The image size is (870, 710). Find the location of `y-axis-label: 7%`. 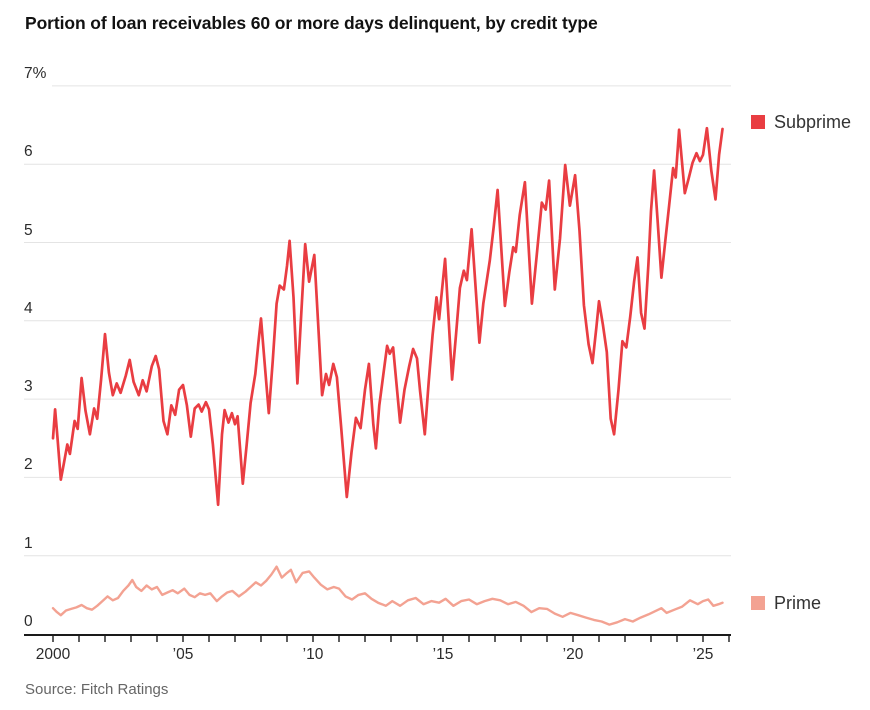

y-axis-label: 7% is located at coordinates (35, 73).